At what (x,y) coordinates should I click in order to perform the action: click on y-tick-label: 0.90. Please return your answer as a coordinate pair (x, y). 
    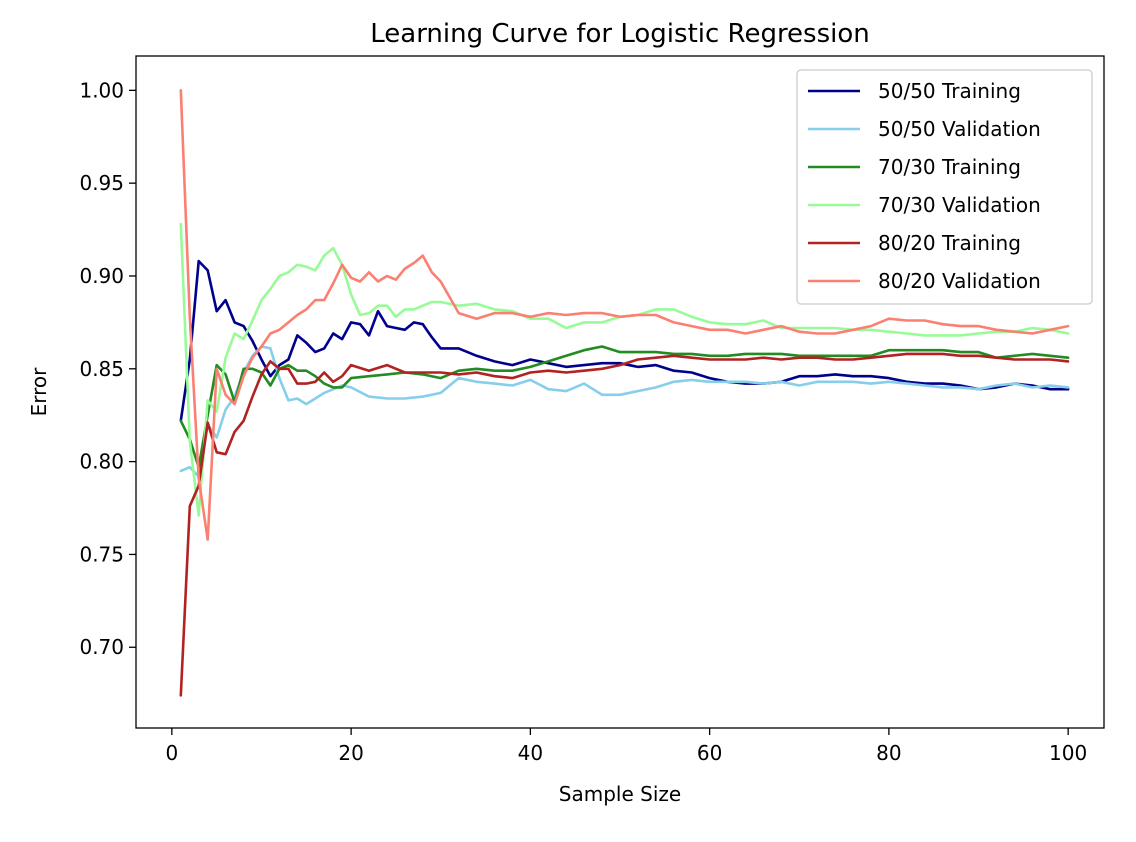
    Looking at the image, I should click on (101, 276).